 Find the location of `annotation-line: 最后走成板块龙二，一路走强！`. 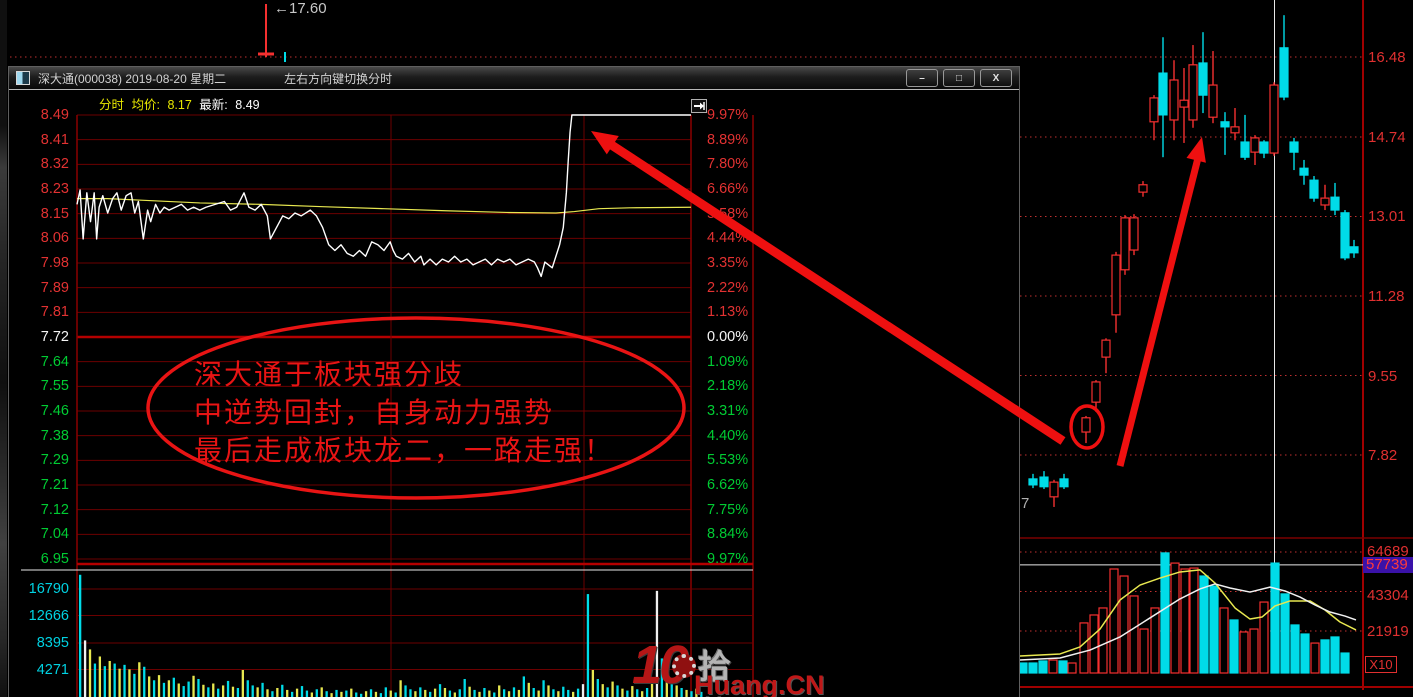

annotation-line: 最后走成板块龙二，一路走强！ is located at coordinates (404, 450).